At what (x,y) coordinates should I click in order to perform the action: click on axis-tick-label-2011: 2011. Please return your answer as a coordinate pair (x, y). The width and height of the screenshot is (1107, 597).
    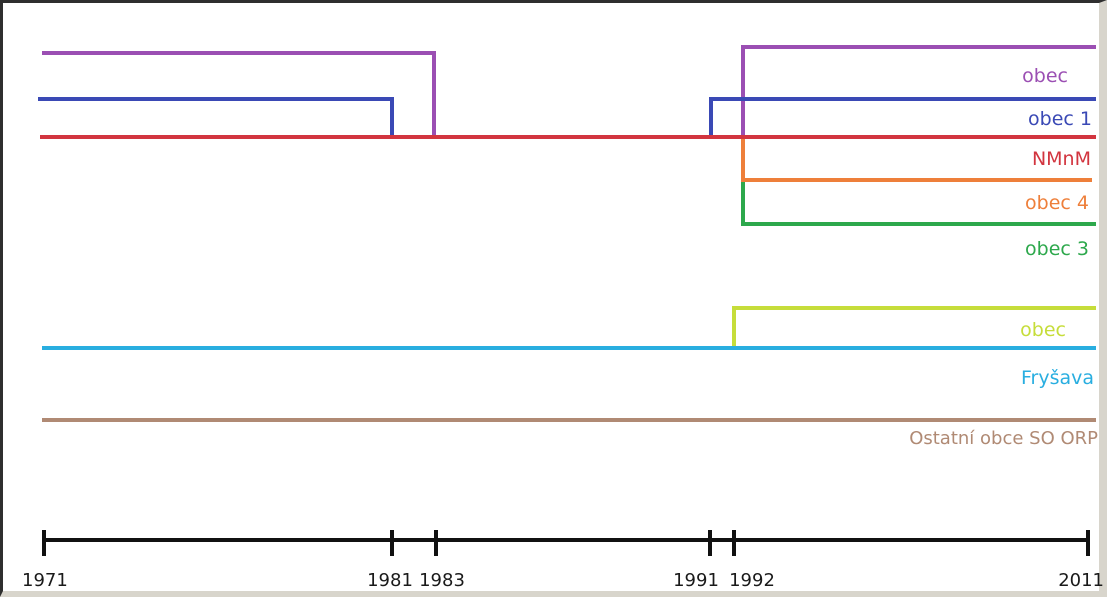
    Looking at the image, I should click on (1081, 580).